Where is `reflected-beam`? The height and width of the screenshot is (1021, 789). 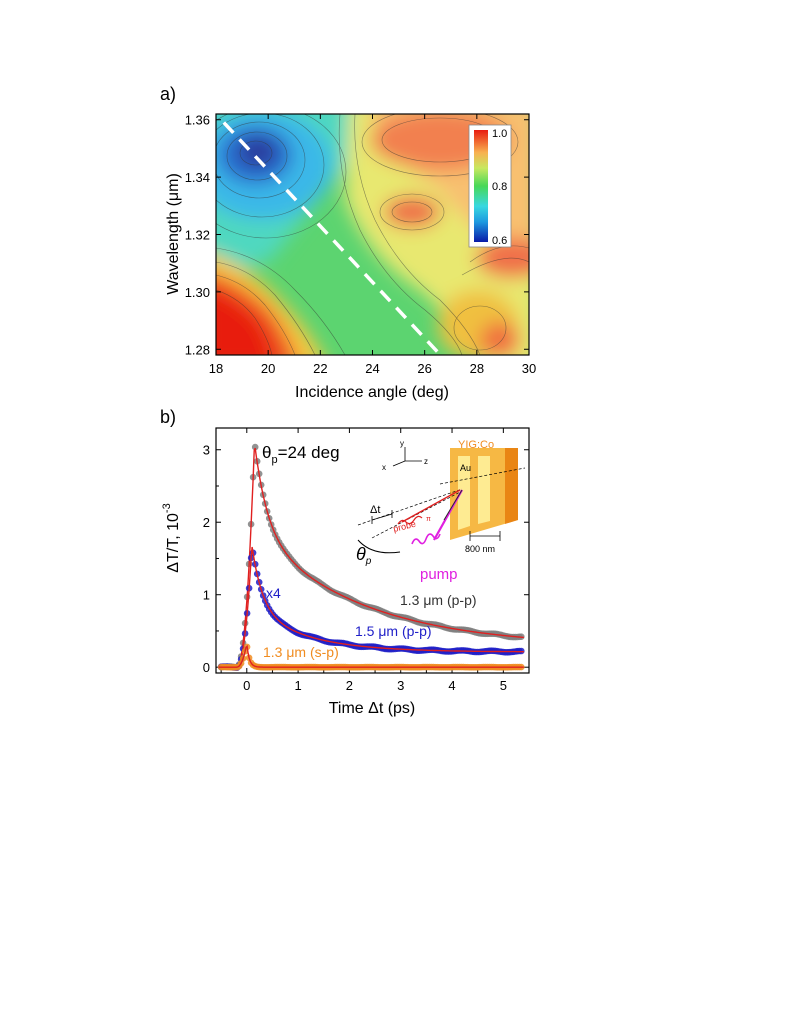
reflected-beam is located at coordinates (453, 505).